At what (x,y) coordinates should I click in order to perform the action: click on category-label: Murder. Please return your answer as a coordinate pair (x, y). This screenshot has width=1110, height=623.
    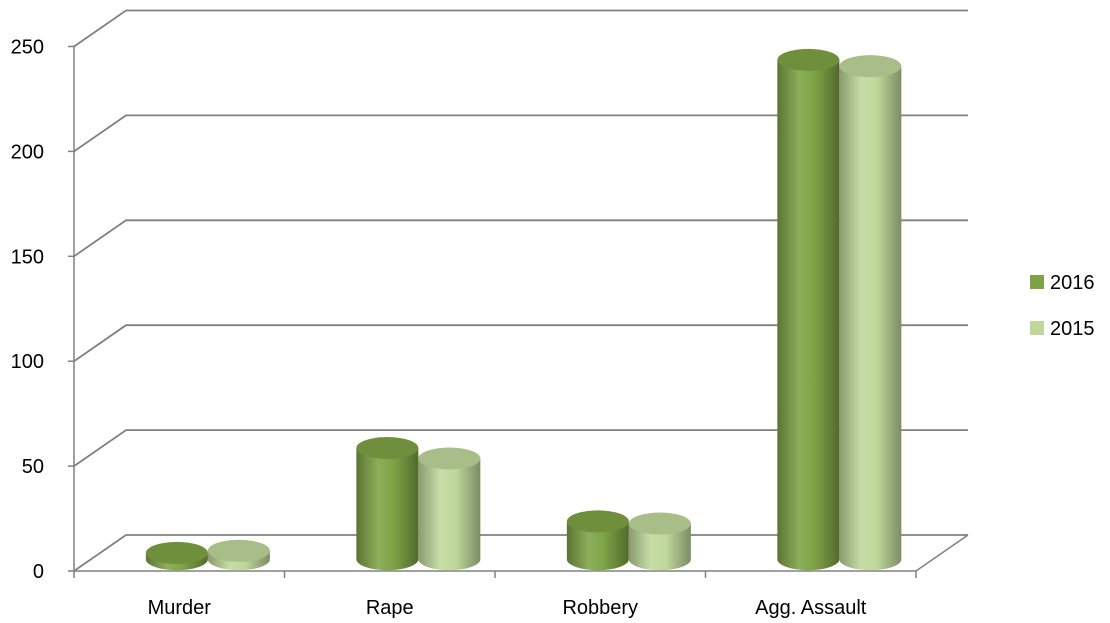
    Looking at the image, I should click on (180, 608).